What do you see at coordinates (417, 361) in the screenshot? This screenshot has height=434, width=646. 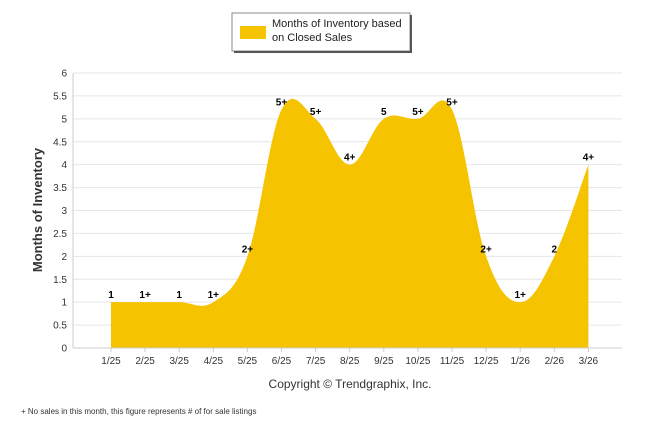 I see `x-tick-label: 10/25` at bounding box center [417, 361].